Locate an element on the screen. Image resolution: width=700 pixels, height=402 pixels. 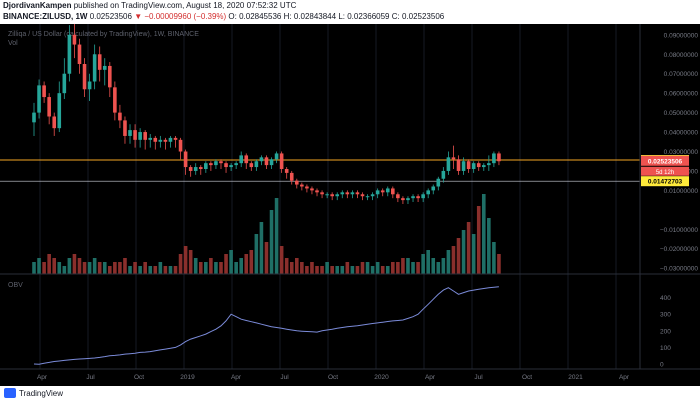
price-badge-last-bg is located at coordinates (665, 160).